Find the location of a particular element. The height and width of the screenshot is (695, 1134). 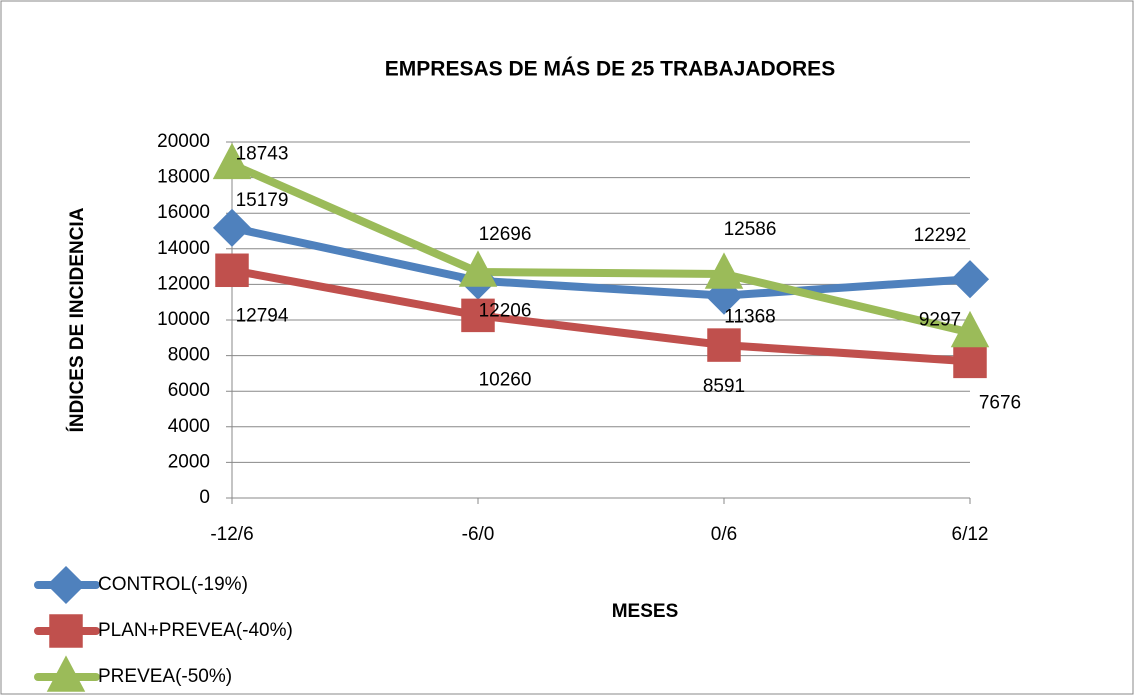

y-tick-label: 10000 is located at coordinates (183, 319).